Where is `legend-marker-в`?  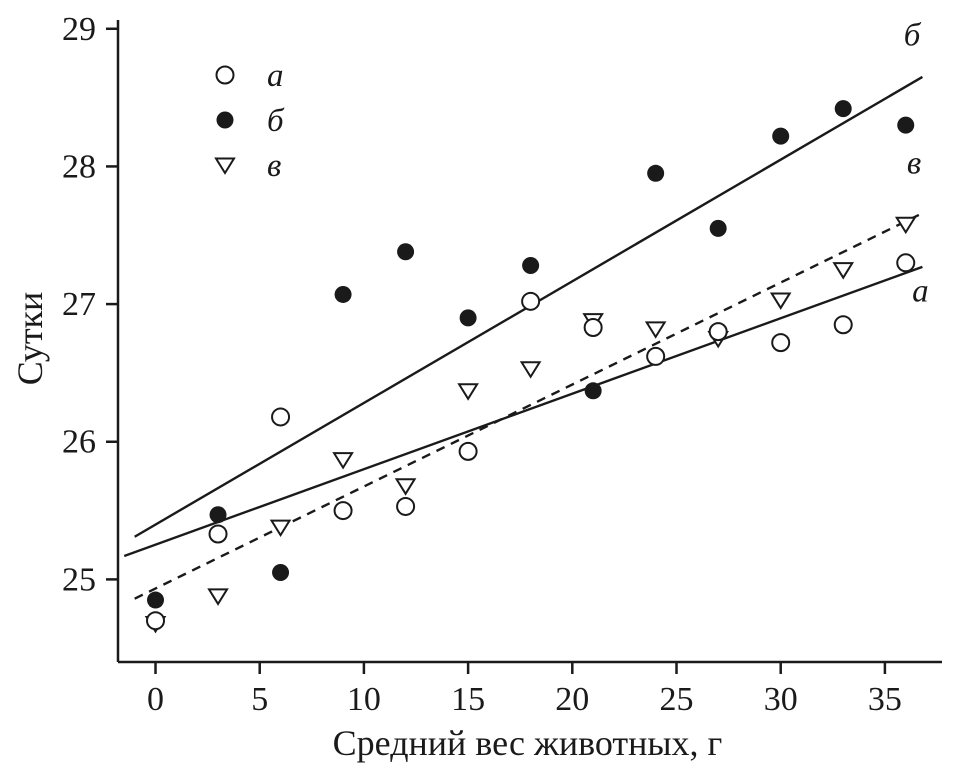 legend-marker-в is located at coordinates (225, 166).